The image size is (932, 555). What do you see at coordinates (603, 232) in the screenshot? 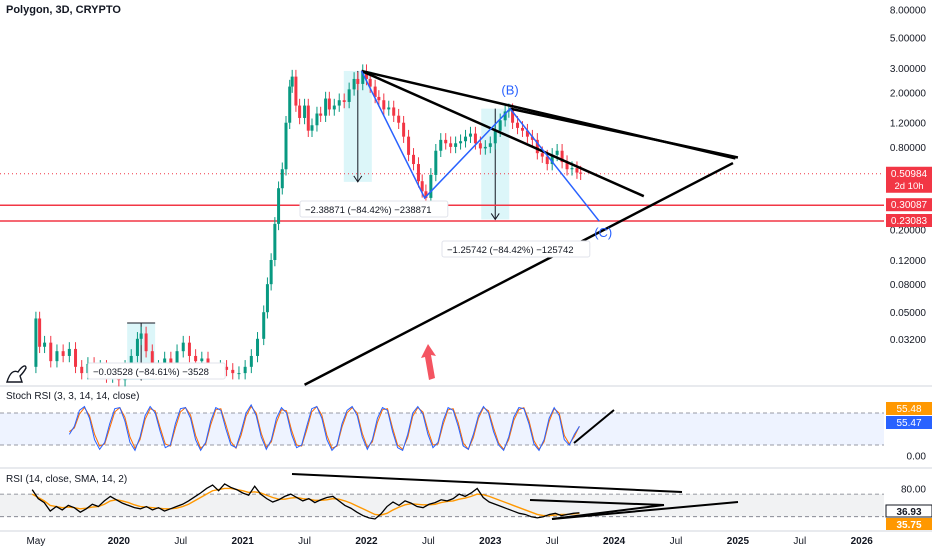
I see `wave-label: (C)` at bounding box center [603, 232].